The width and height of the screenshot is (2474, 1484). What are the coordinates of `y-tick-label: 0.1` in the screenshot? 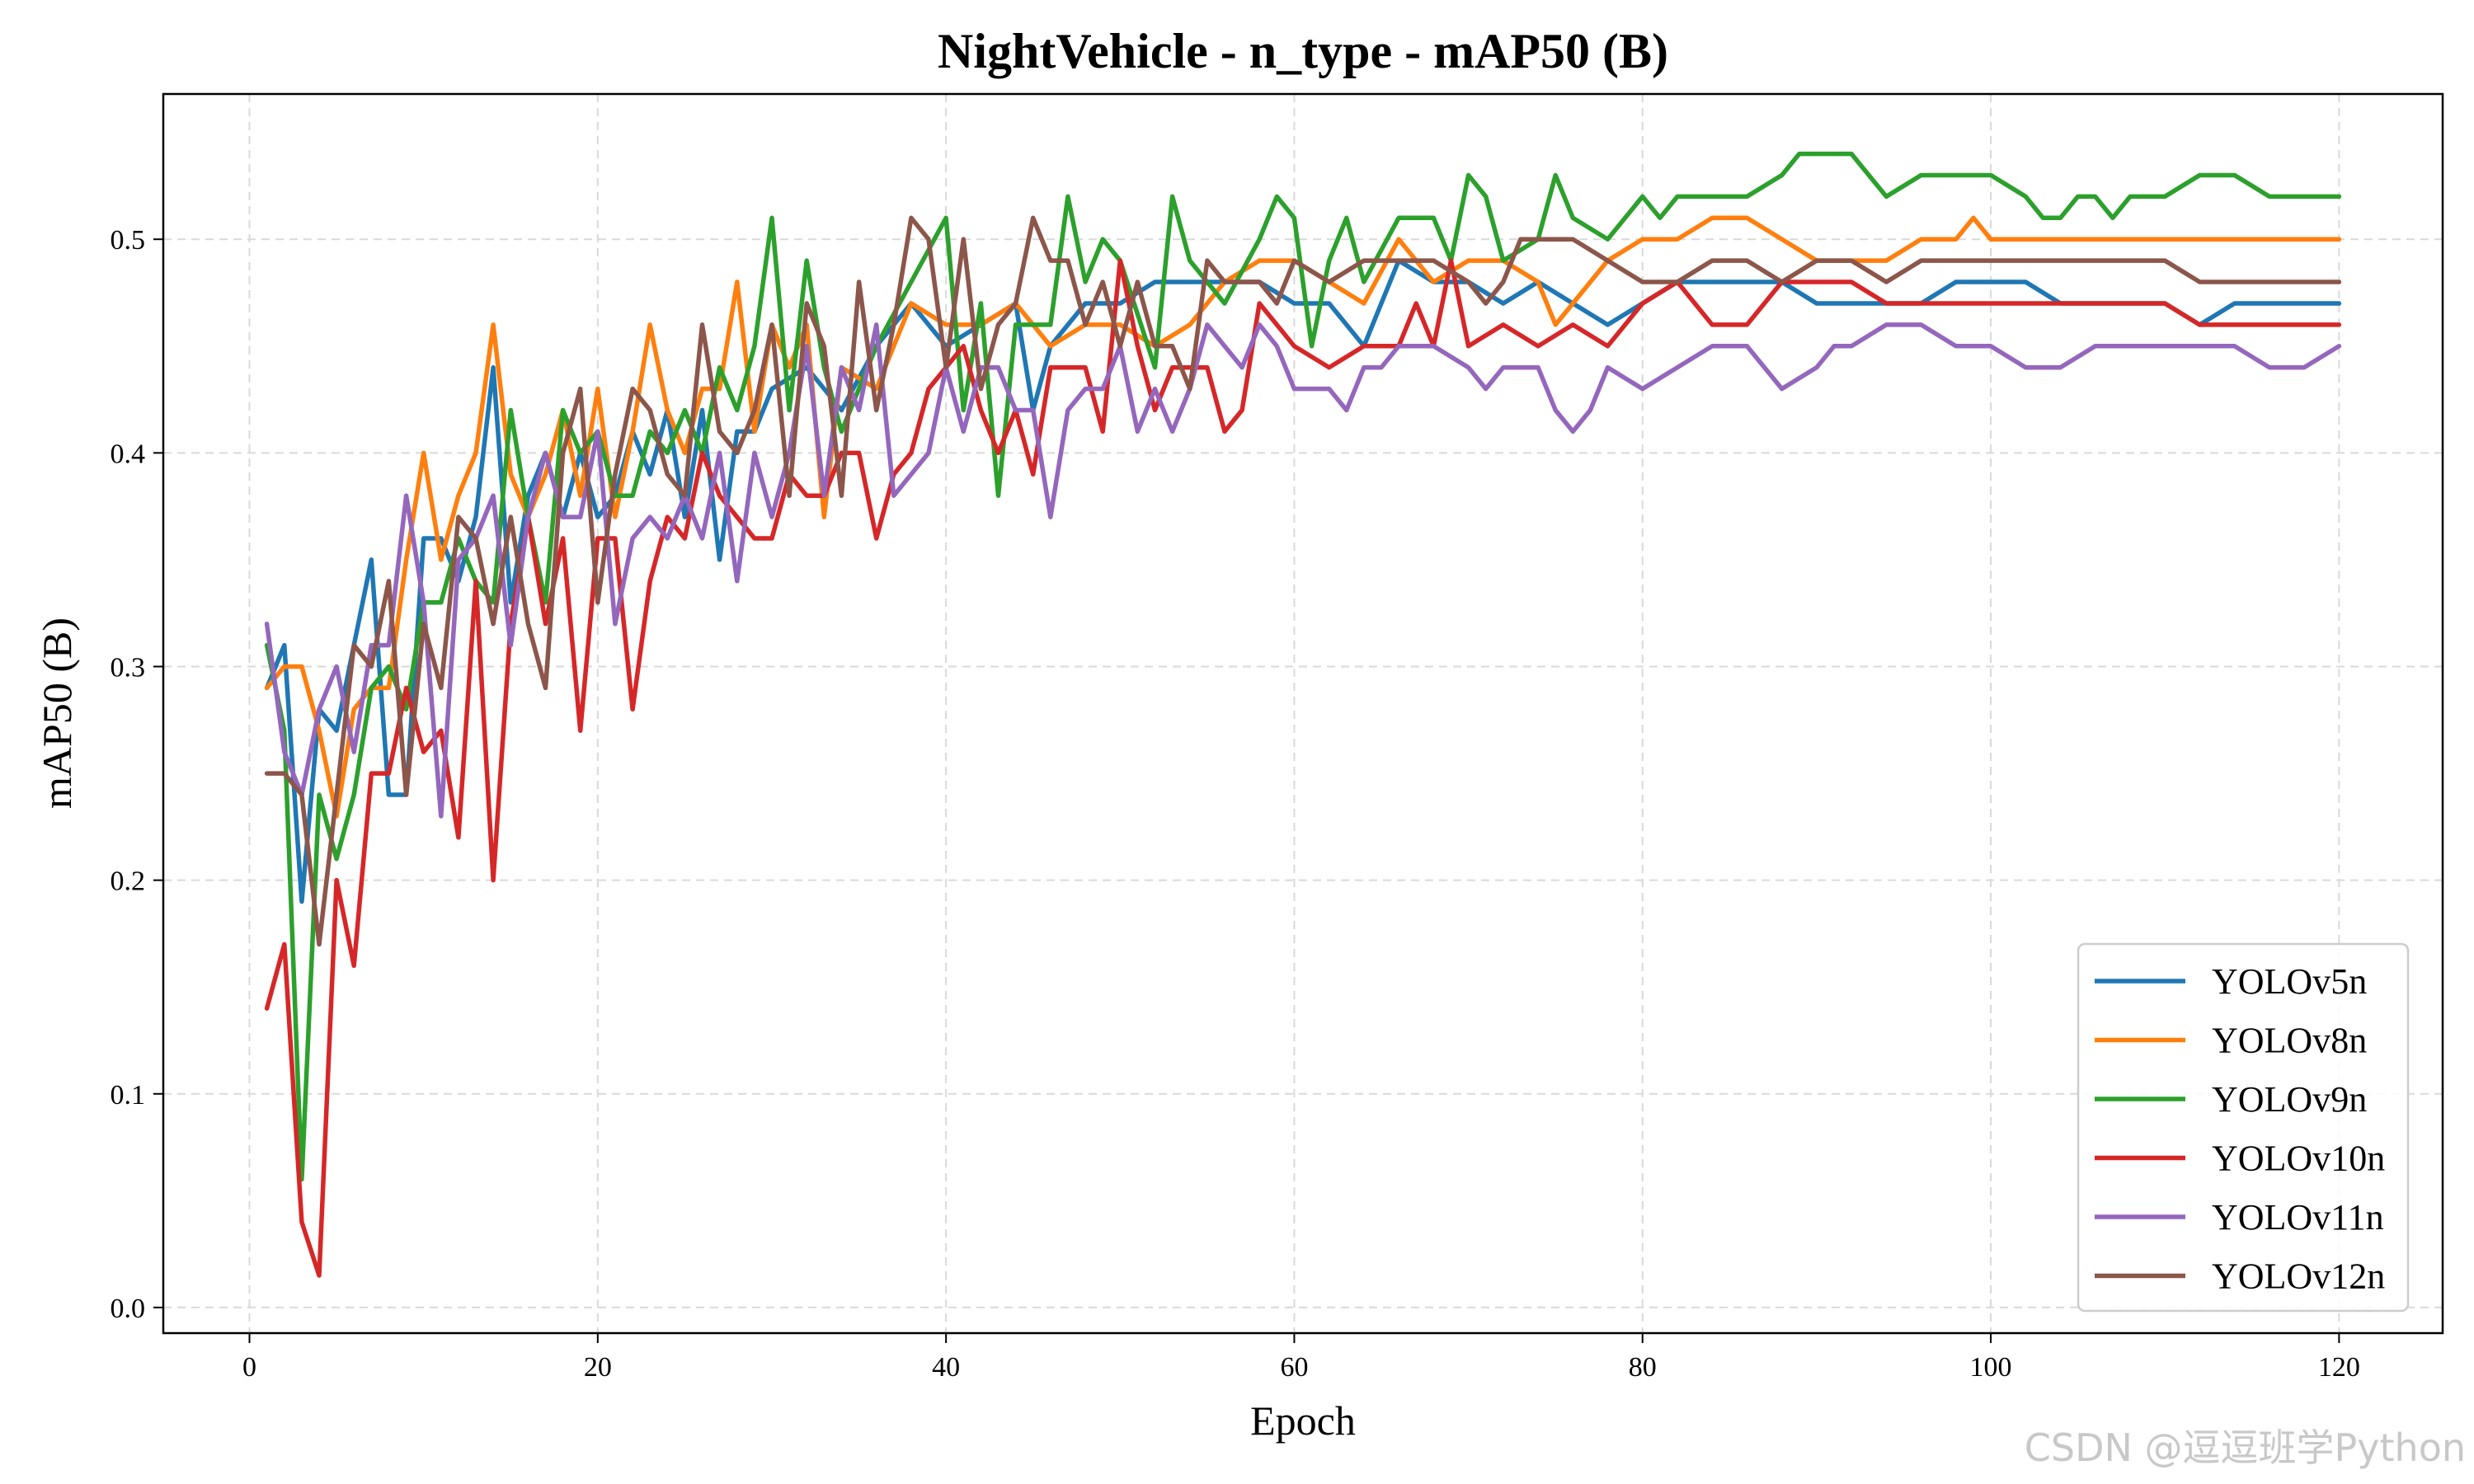 It's located at (128, 1095).